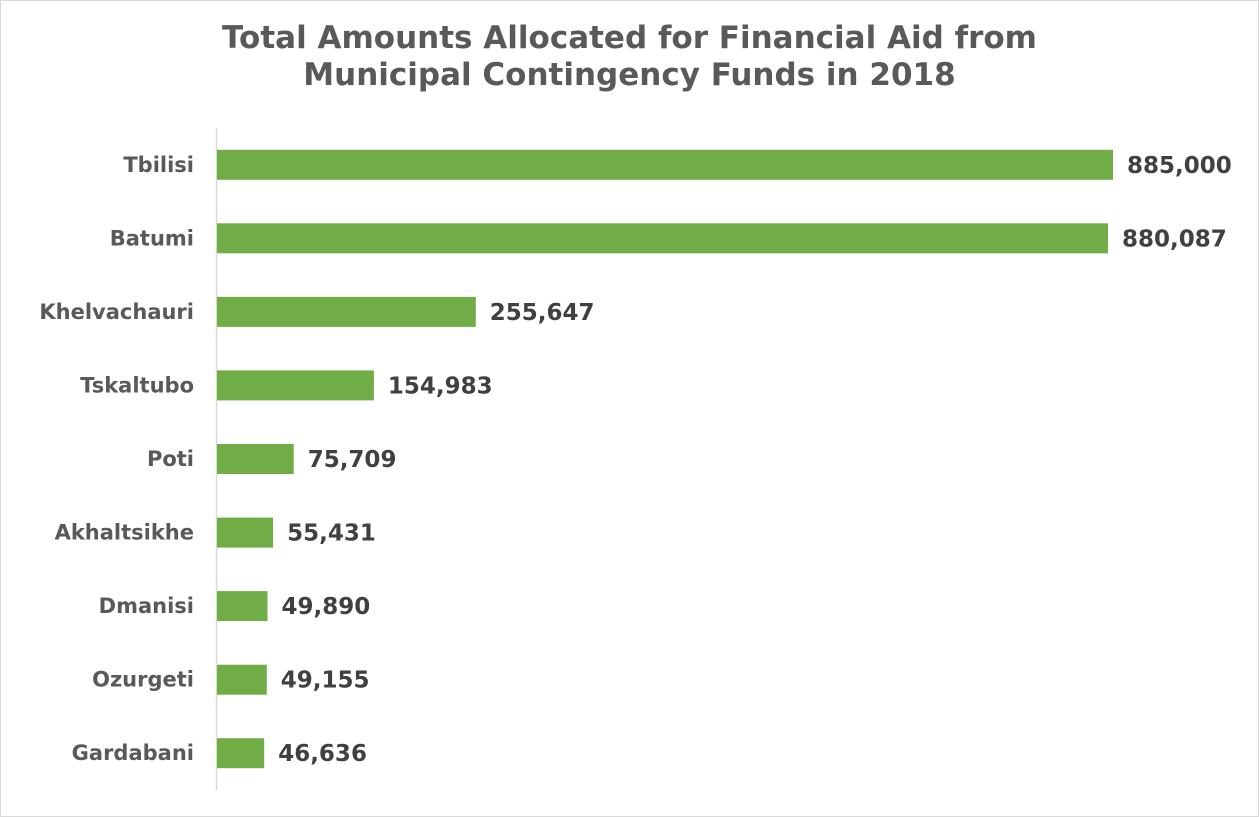 Image resolution: width=1259 pixels, height=817 pixels. What do you see at coordinates (665, 164) in the screenshot?
I see `bar-tbilisi` at bounding box center [665, 164].